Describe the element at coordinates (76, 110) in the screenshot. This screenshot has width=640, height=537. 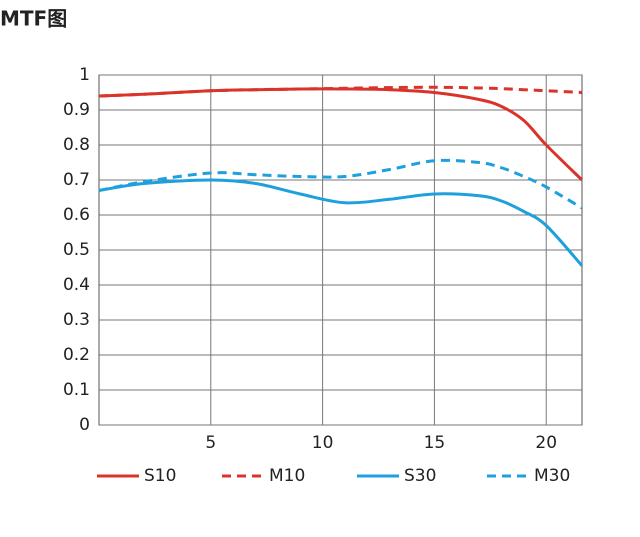
I see `y-tick-label: 0.9` at that location.